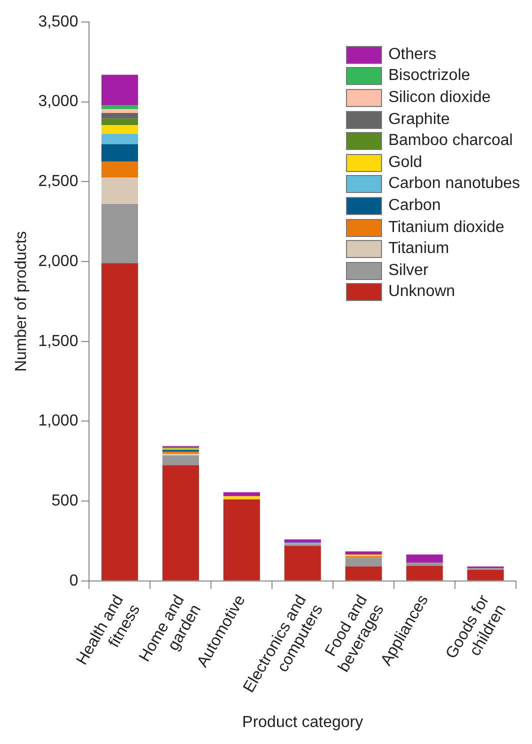 The height and width of the screenshot is (744, 532). What do you see at coordinates (58, 101) in the screenshot?
I see `y-tick-label: 3,000` at bounding box center [58, 101].